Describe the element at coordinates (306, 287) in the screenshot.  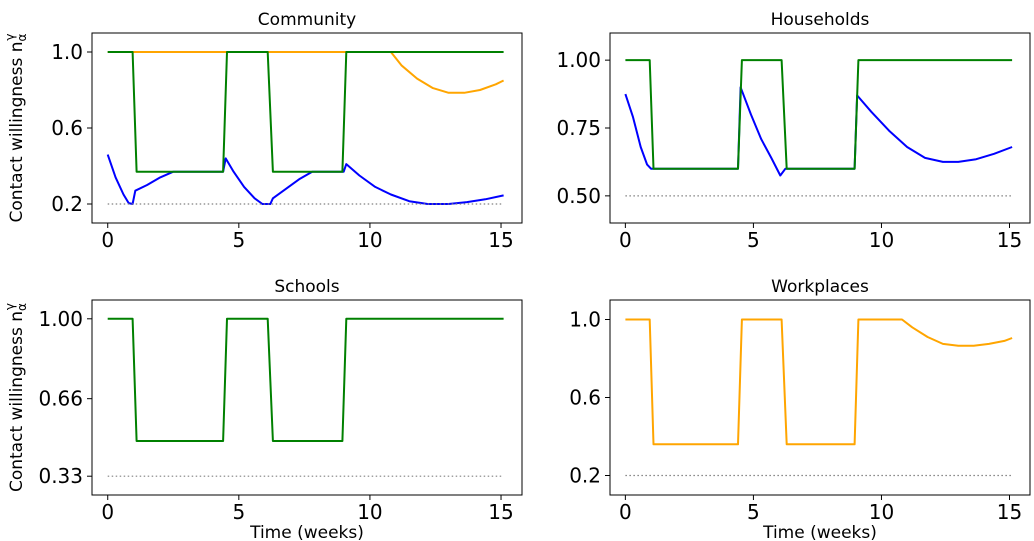
I see `subplot-title: Schools` at that location.